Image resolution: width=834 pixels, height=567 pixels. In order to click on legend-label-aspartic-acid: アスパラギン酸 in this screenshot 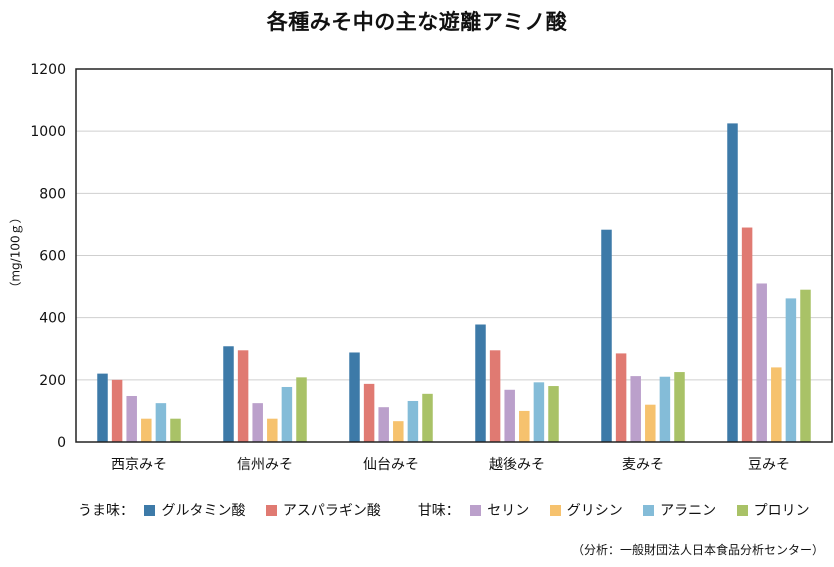, I will do `click(331, 511)`.